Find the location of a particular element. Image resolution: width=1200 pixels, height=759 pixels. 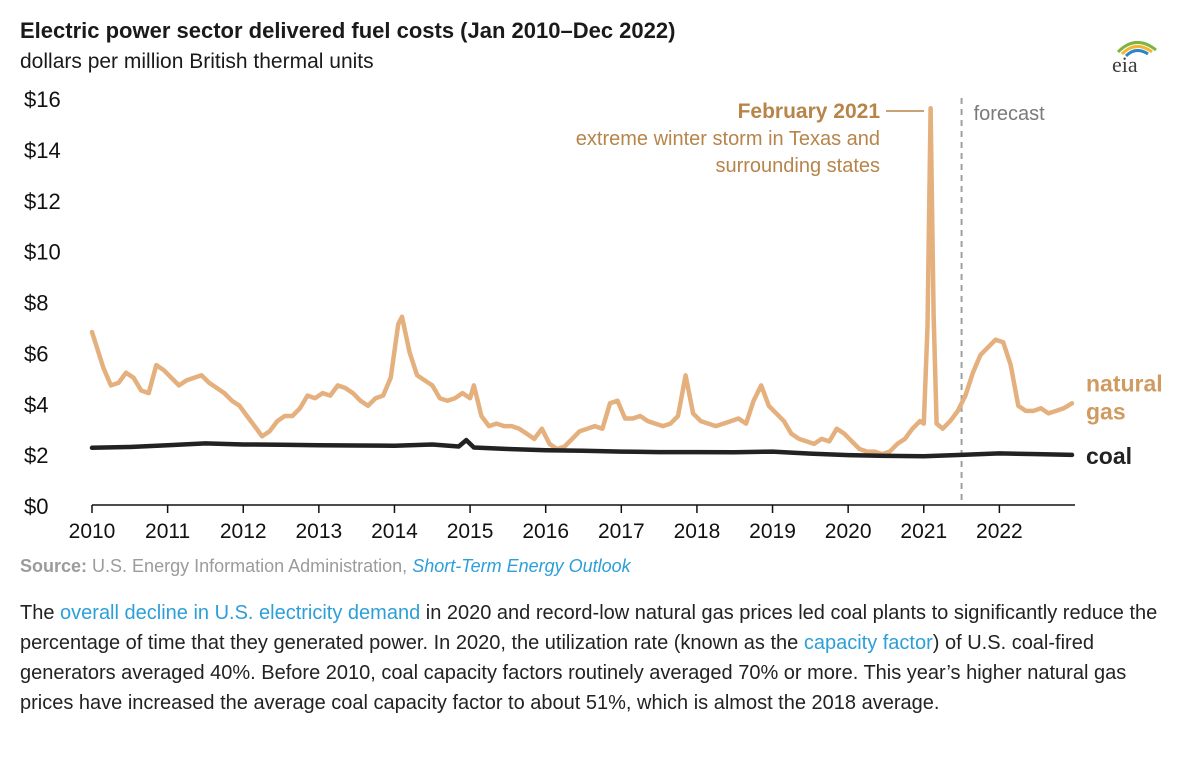

x-tick-label: 2014 is located at coordinates (394, 531).